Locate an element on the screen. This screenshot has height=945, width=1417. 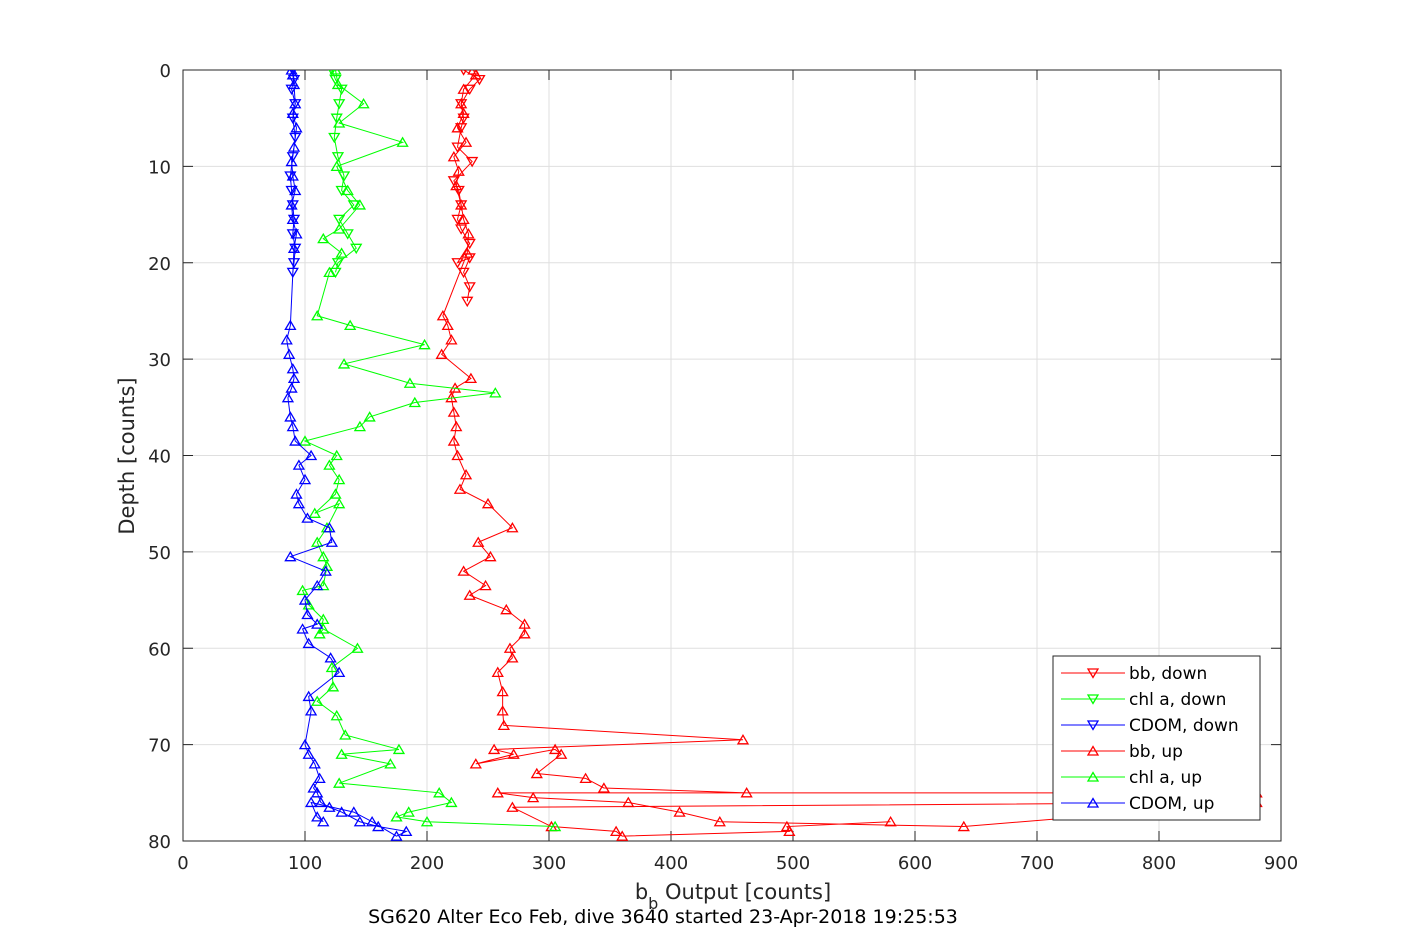
series-line is located at coordinates (344, 171).